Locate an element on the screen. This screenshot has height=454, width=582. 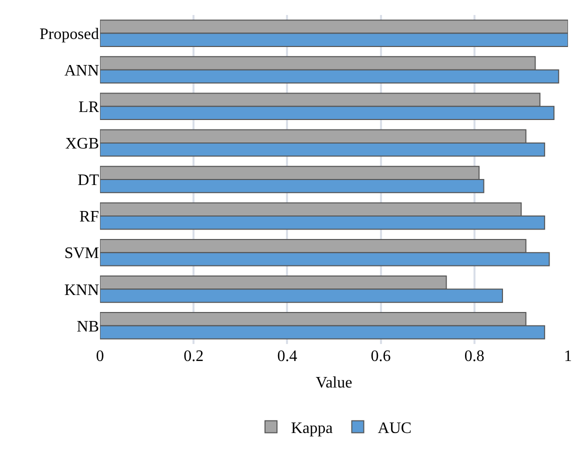
y-tick-label: NB is located at coordinates (87, 327).